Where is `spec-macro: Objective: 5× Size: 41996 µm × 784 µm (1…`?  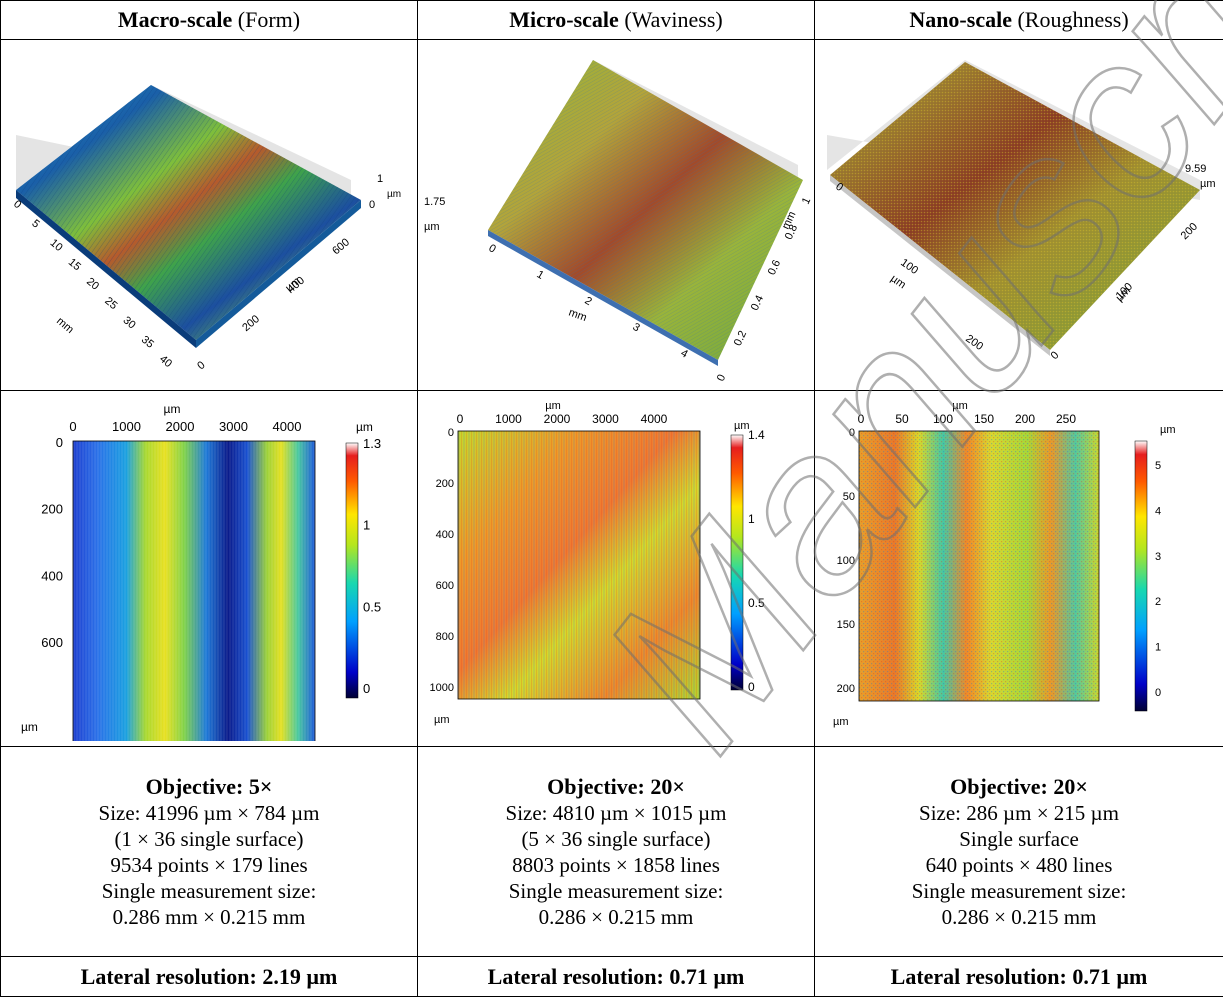 spec-macro: Objective: 5× Size: 41996 µm × 784 µm (1… is located at coordinates (209, 852).